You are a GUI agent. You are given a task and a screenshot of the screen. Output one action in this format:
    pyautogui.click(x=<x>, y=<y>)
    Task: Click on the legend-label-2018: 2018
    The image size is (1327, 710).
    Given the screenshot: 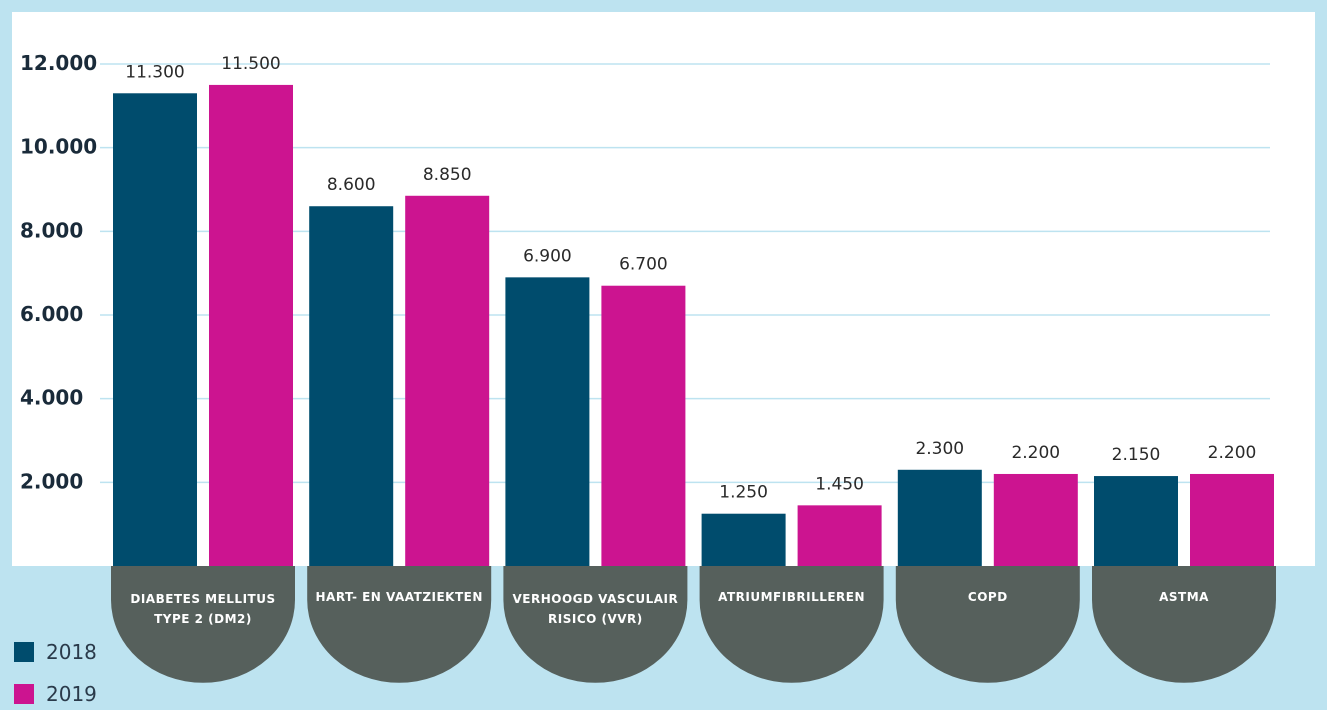 What is the action you would take?
    pyautogui.click(x=71, y=652)
    